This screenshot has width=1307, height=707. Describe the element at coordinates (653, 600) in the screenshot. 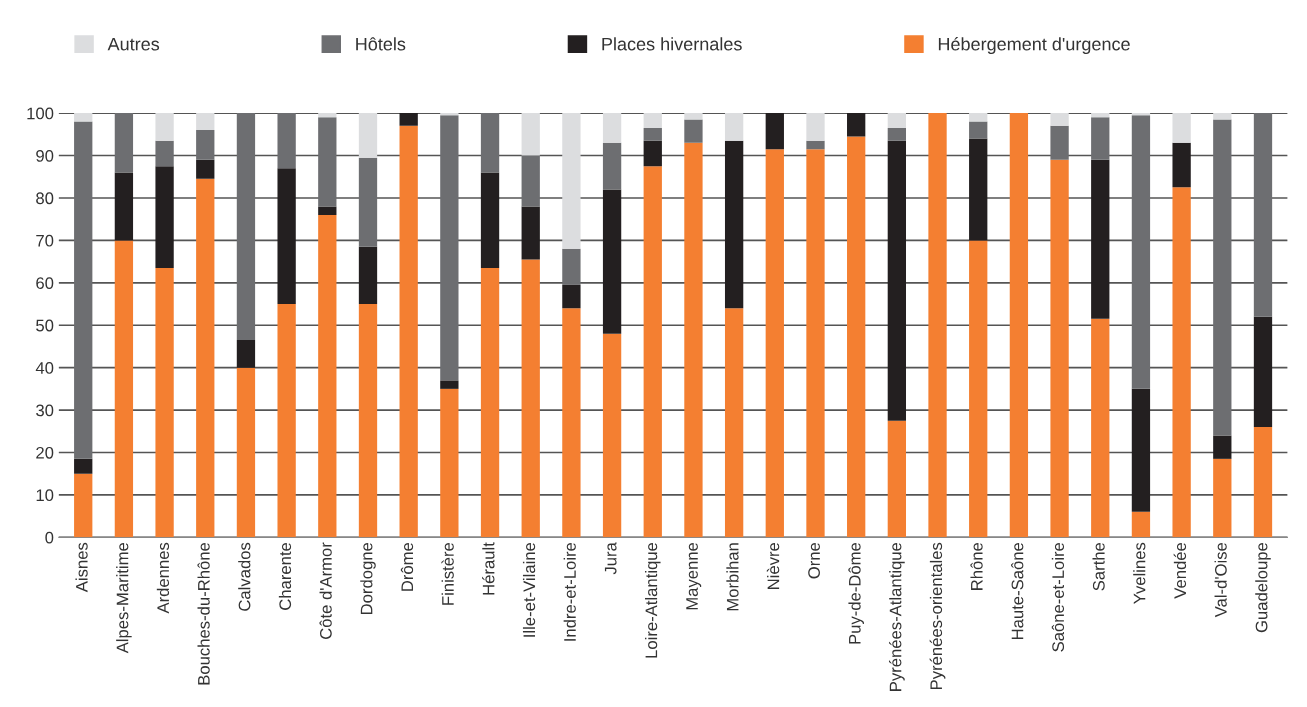

I see `x-tick-label: Loire-Atlantique` at that location.